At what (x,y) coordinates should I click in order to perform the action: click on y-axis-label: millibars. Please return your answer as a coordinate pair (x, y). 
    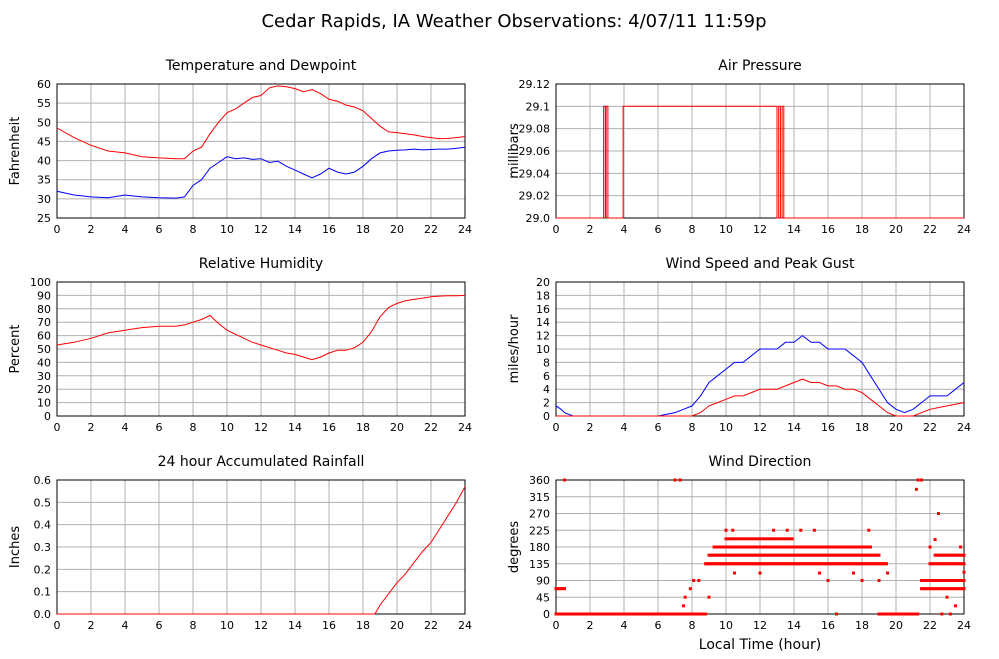
    Looking at the image, I should click on (514, 151).